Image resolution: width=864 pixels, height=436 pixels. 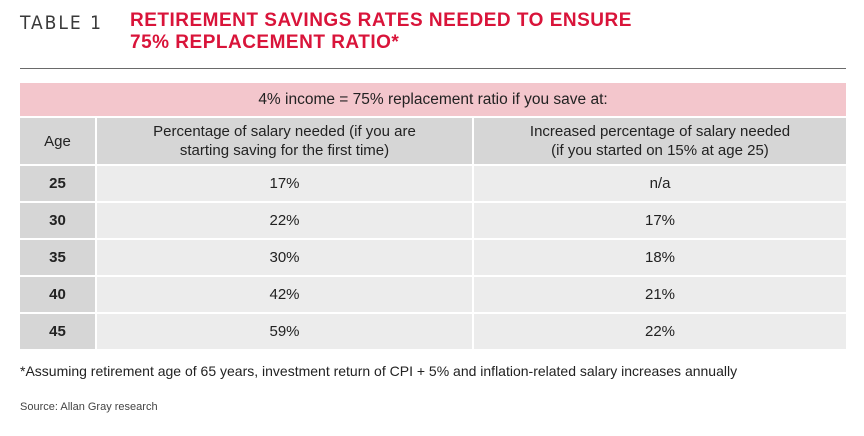 What do you see at coordinates (659, 258) in the screenshot?
I see `increased-cell: 18%` at bounding box center [659, 258].